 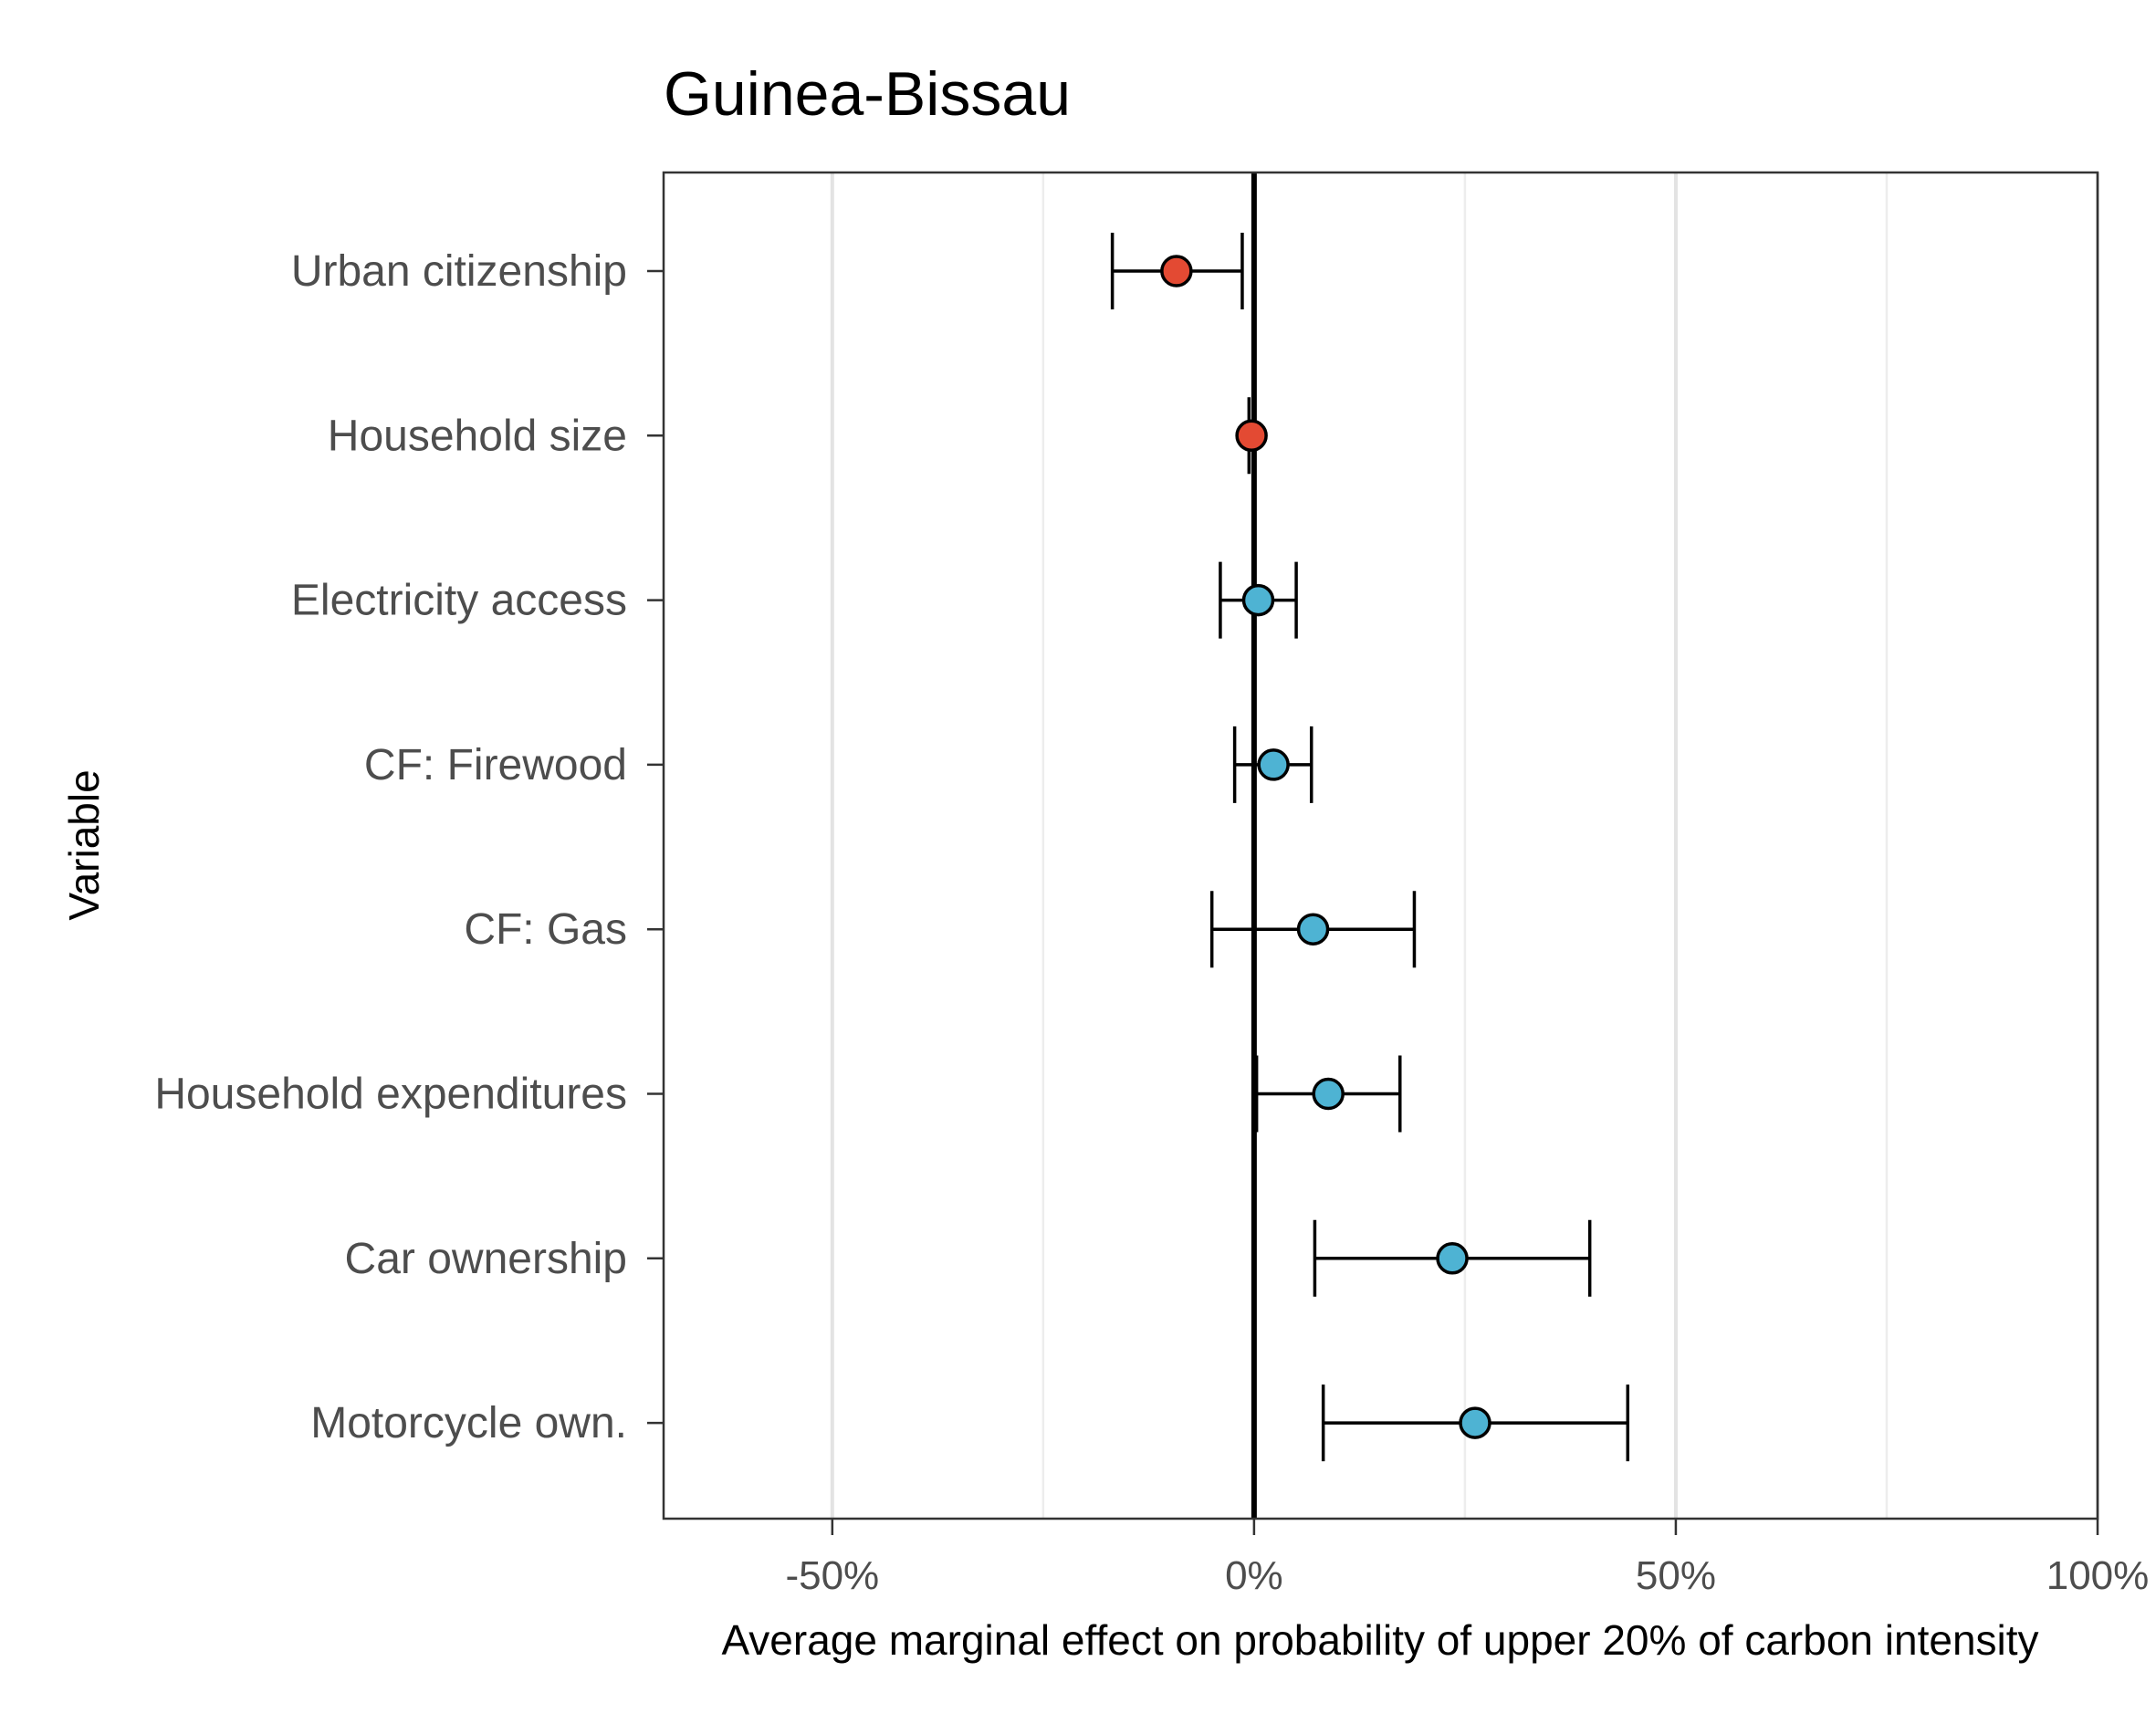 What do you see at coordinates (468, 1423) in the screenshot?
I see `y-tick-label-8: Motorcycle own.` at bounding box center [468, 1423].